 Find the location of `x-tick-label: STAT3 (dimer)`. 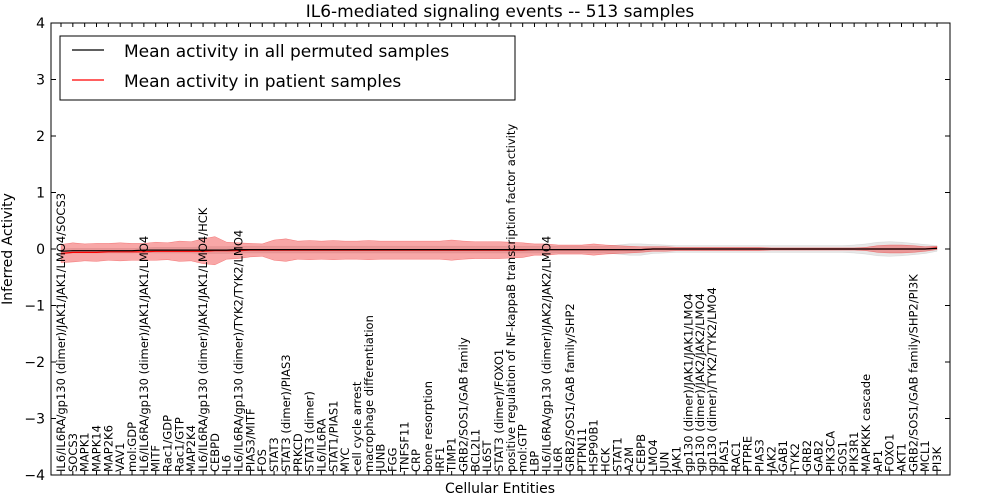

x-tick-label: STAT3 (dimer) is located at coordinates (310, 431).